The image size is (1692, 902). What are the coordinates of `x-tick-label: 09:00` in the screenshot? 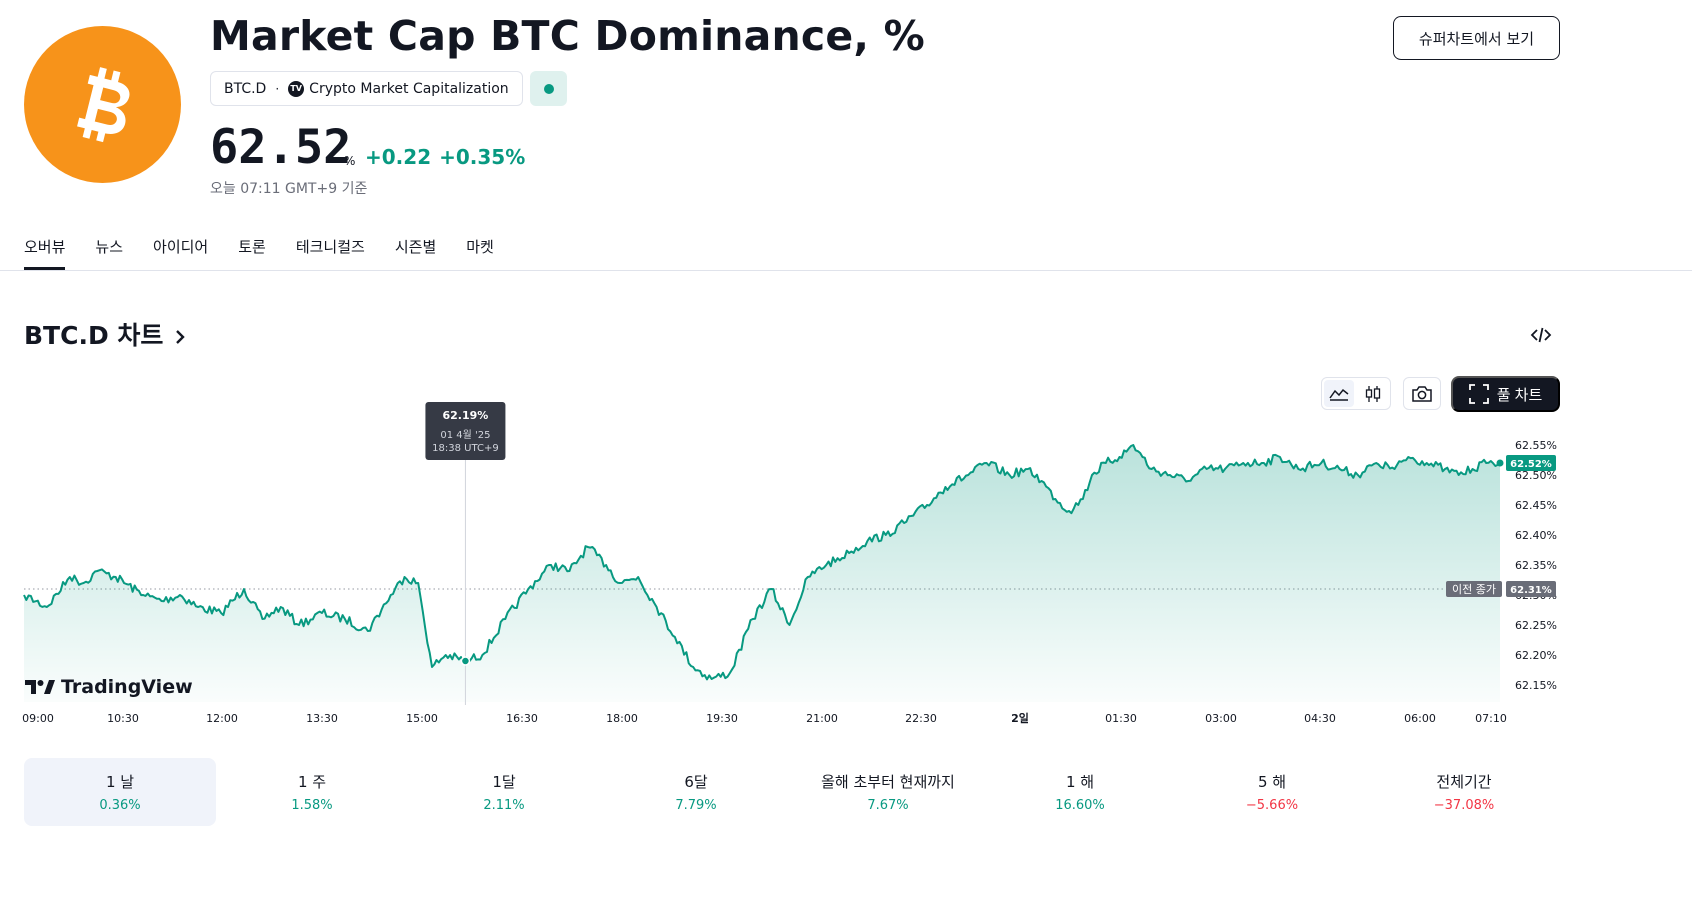 It's located at (38, 718).